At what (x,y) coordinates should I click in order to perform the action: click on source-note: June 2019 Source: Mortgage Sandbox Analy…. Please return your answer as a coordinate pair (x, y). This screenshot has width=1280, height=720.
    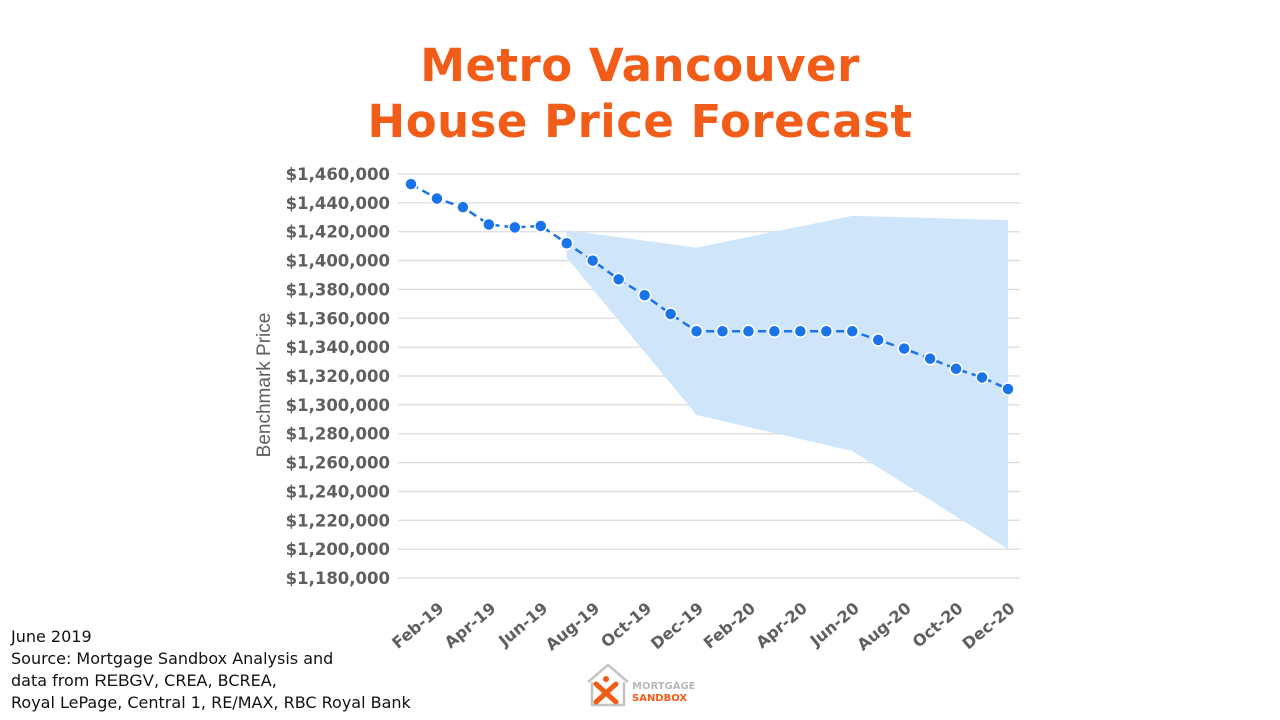
    Looking at the image, I should click on (211, 670).